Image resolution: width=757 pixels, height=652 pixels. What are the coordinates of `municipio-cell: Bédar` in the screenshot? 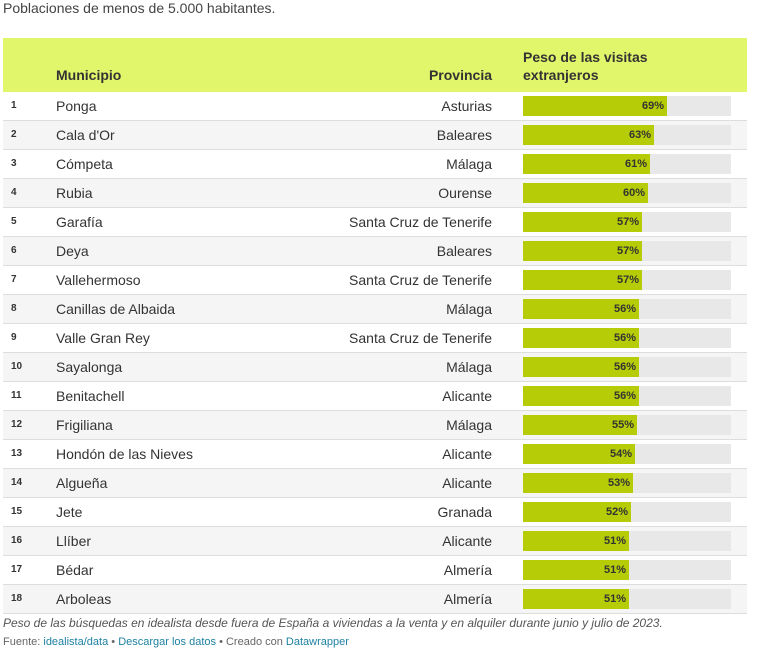 It's located at (75, 570).